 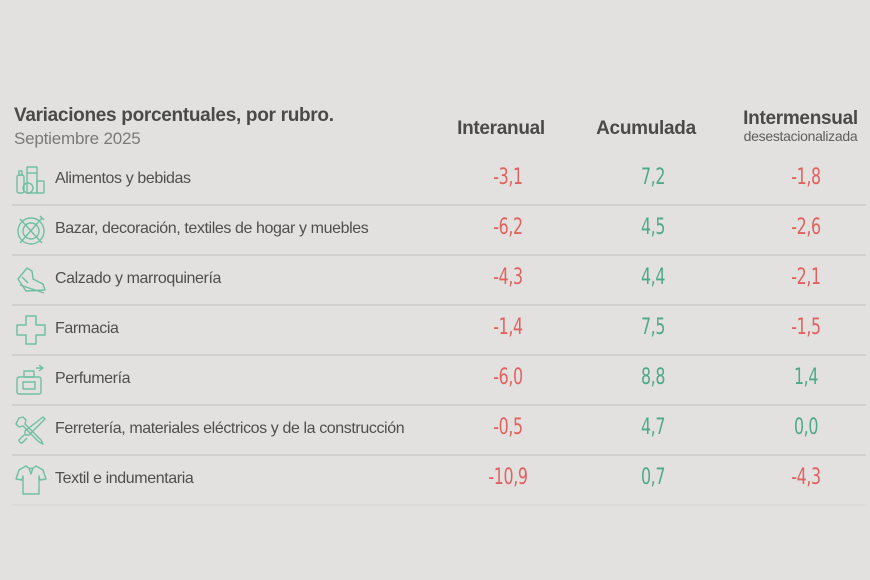 What do you see at coordinates (800, 118) in the screenshot?
I see `column-header-label: Intermensual` at bounding box center [800, 118].